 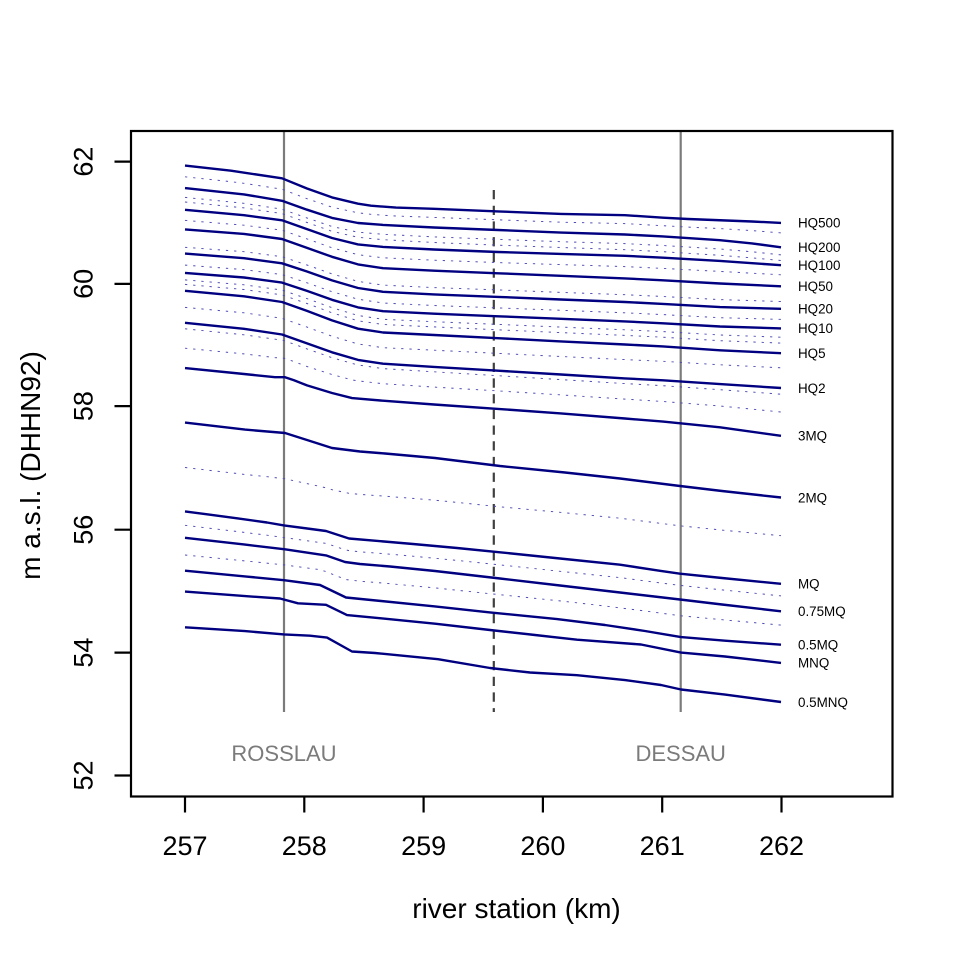 What do you see at coordinates (662, 846) in the screenshot?
I see `svg-text: 261` at bounding box center [662, 846].